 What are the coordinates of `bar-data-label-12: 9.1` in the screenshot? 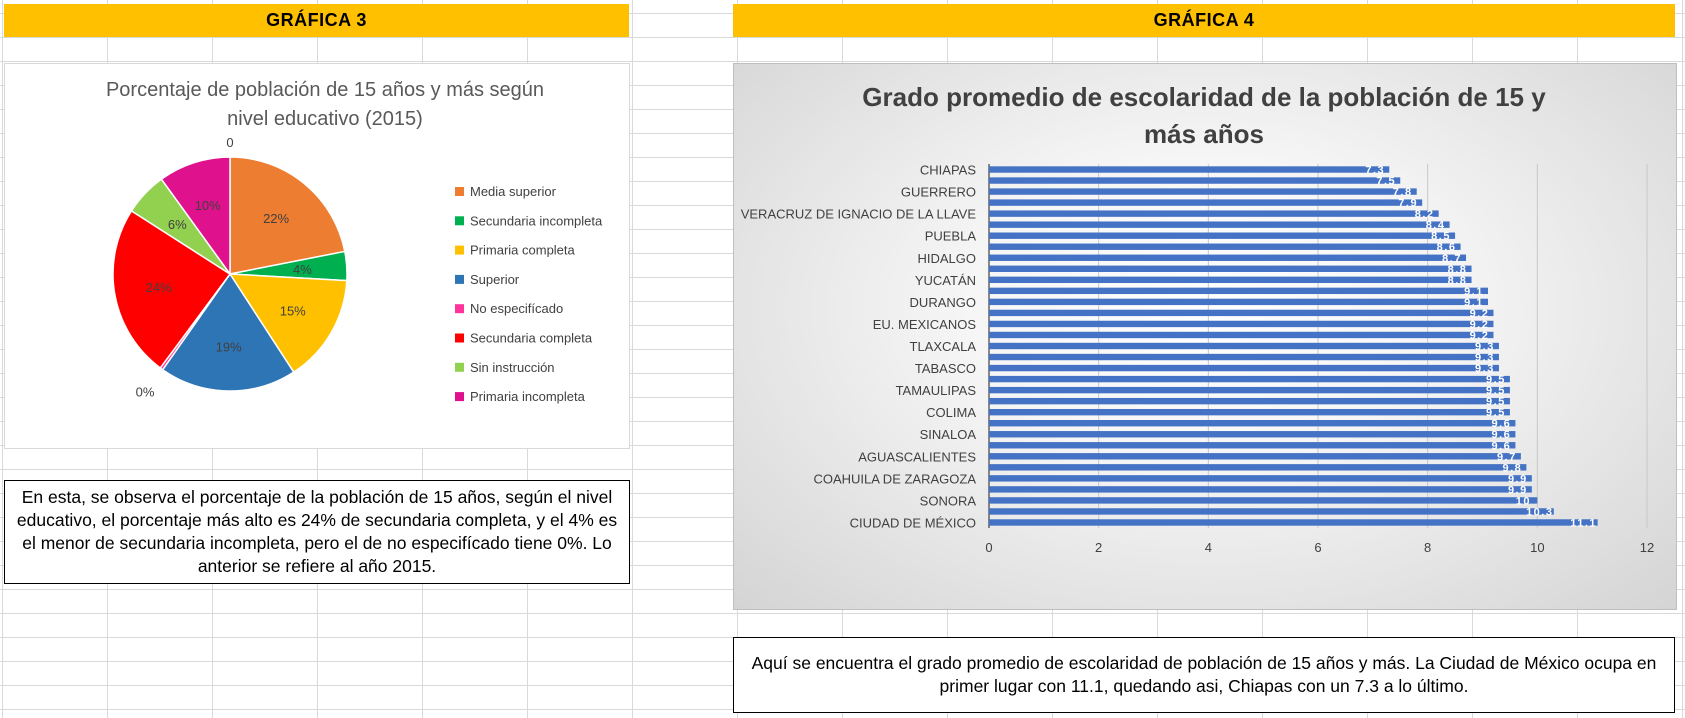 It's located at (1474, 303).